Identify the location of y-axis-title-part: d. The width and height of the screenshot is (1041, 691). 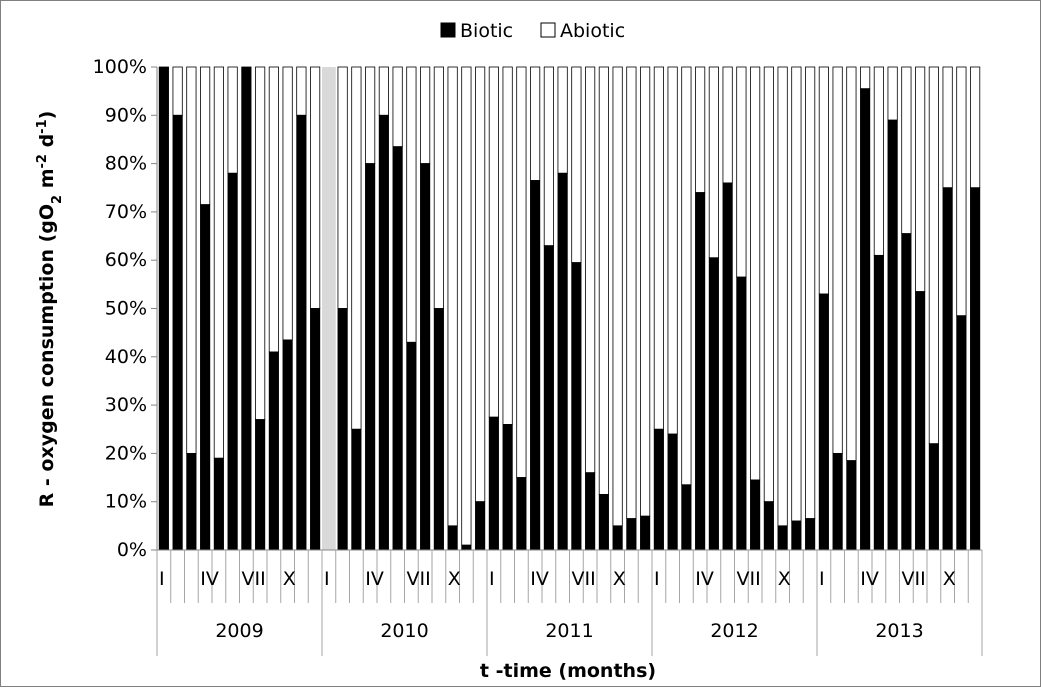
(47, 144).